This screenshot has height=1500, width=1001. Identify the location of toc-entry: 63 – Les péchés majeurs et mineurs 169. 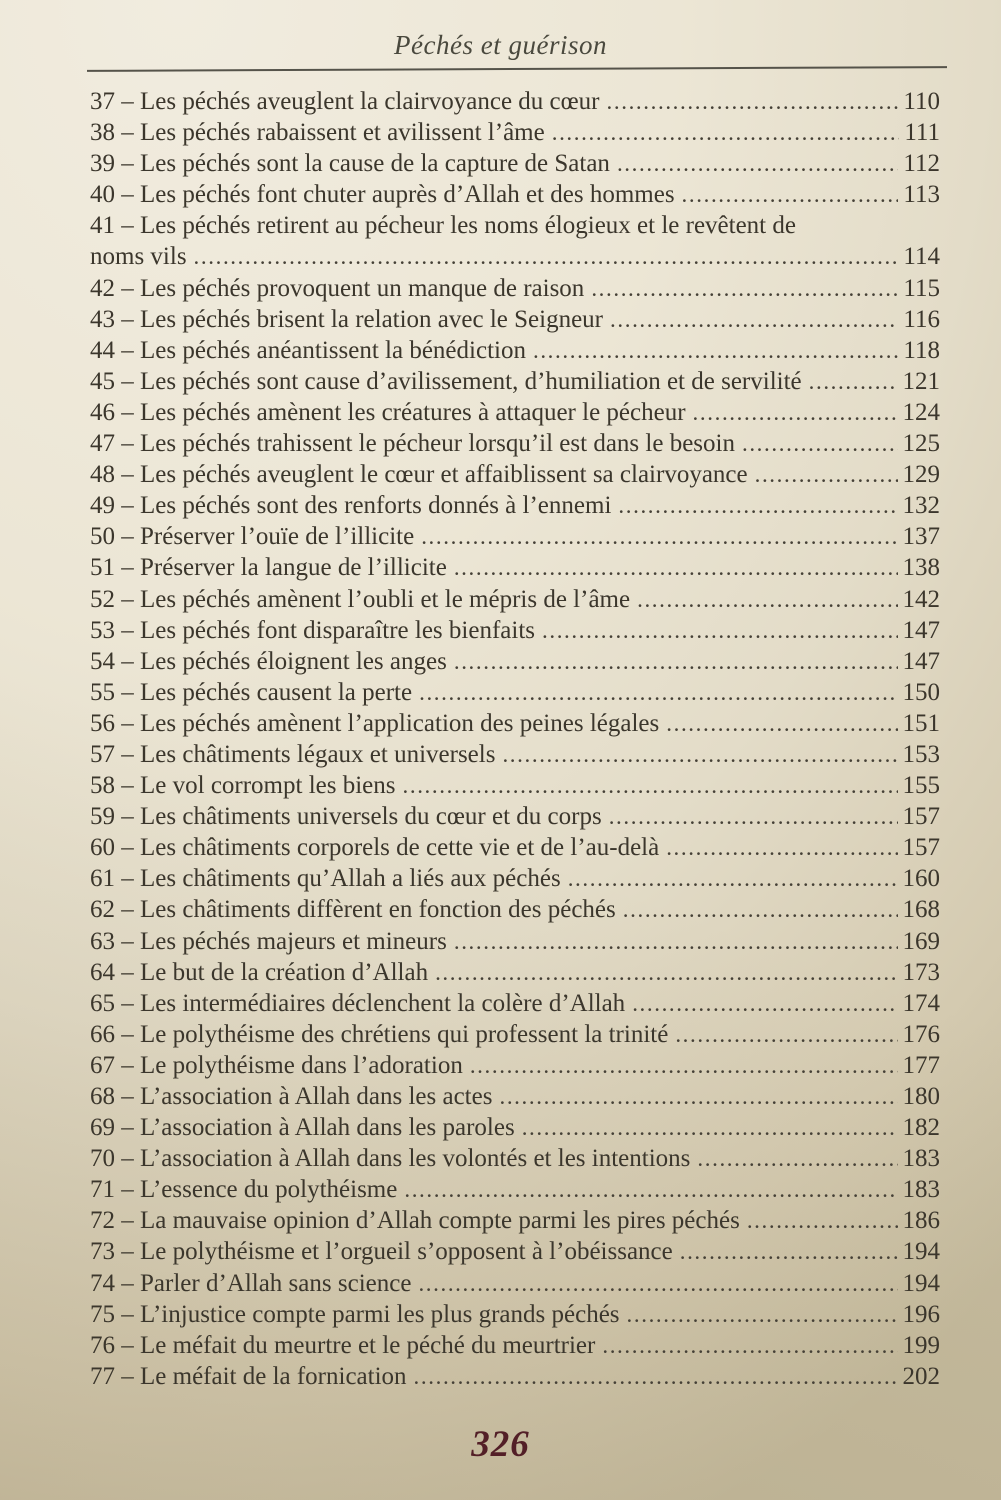
(515, 943).